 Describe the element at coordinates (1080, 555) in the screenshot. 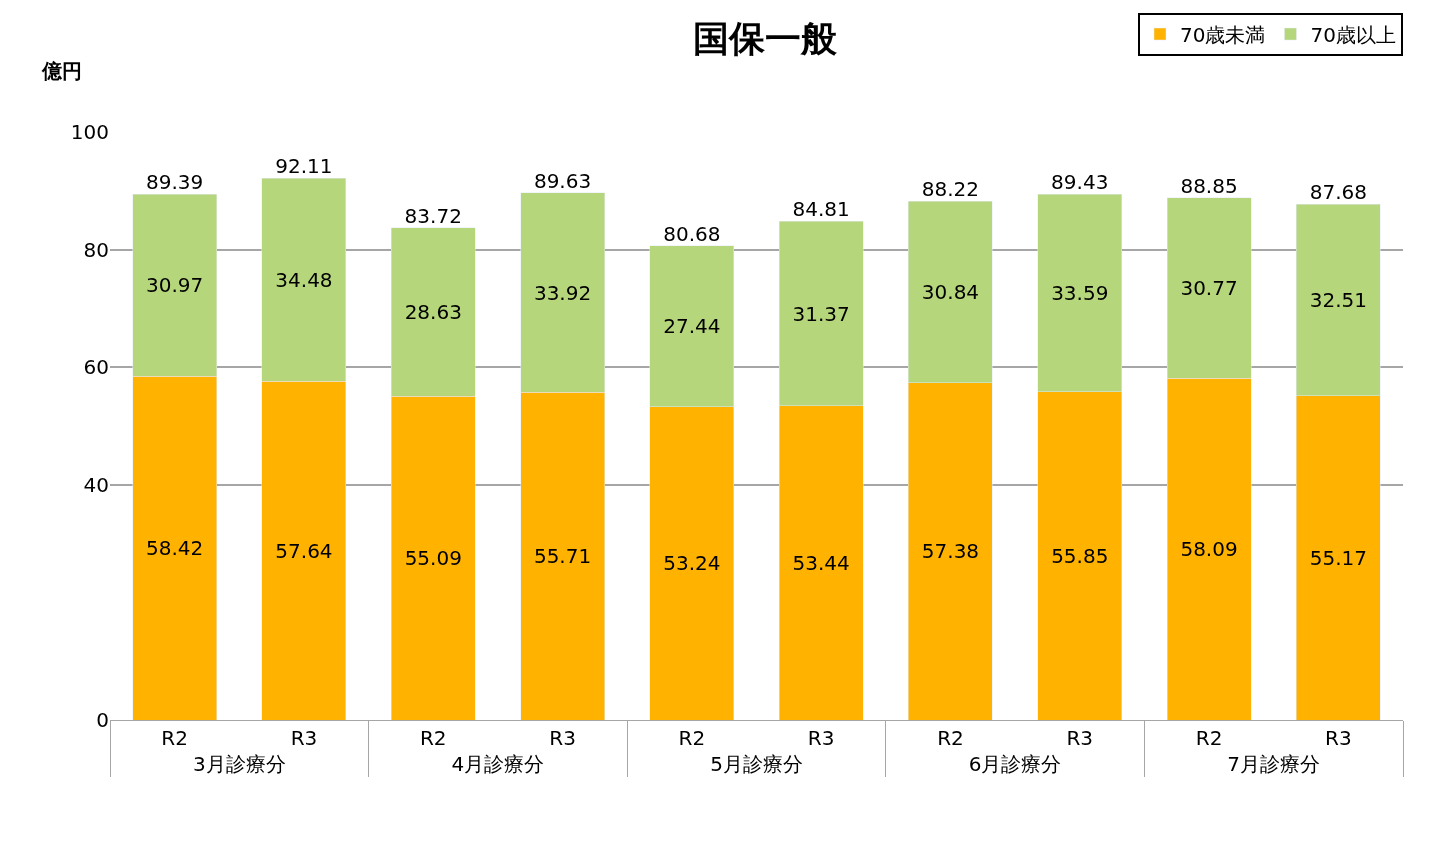

I see `data-label: 55.85` at that location.